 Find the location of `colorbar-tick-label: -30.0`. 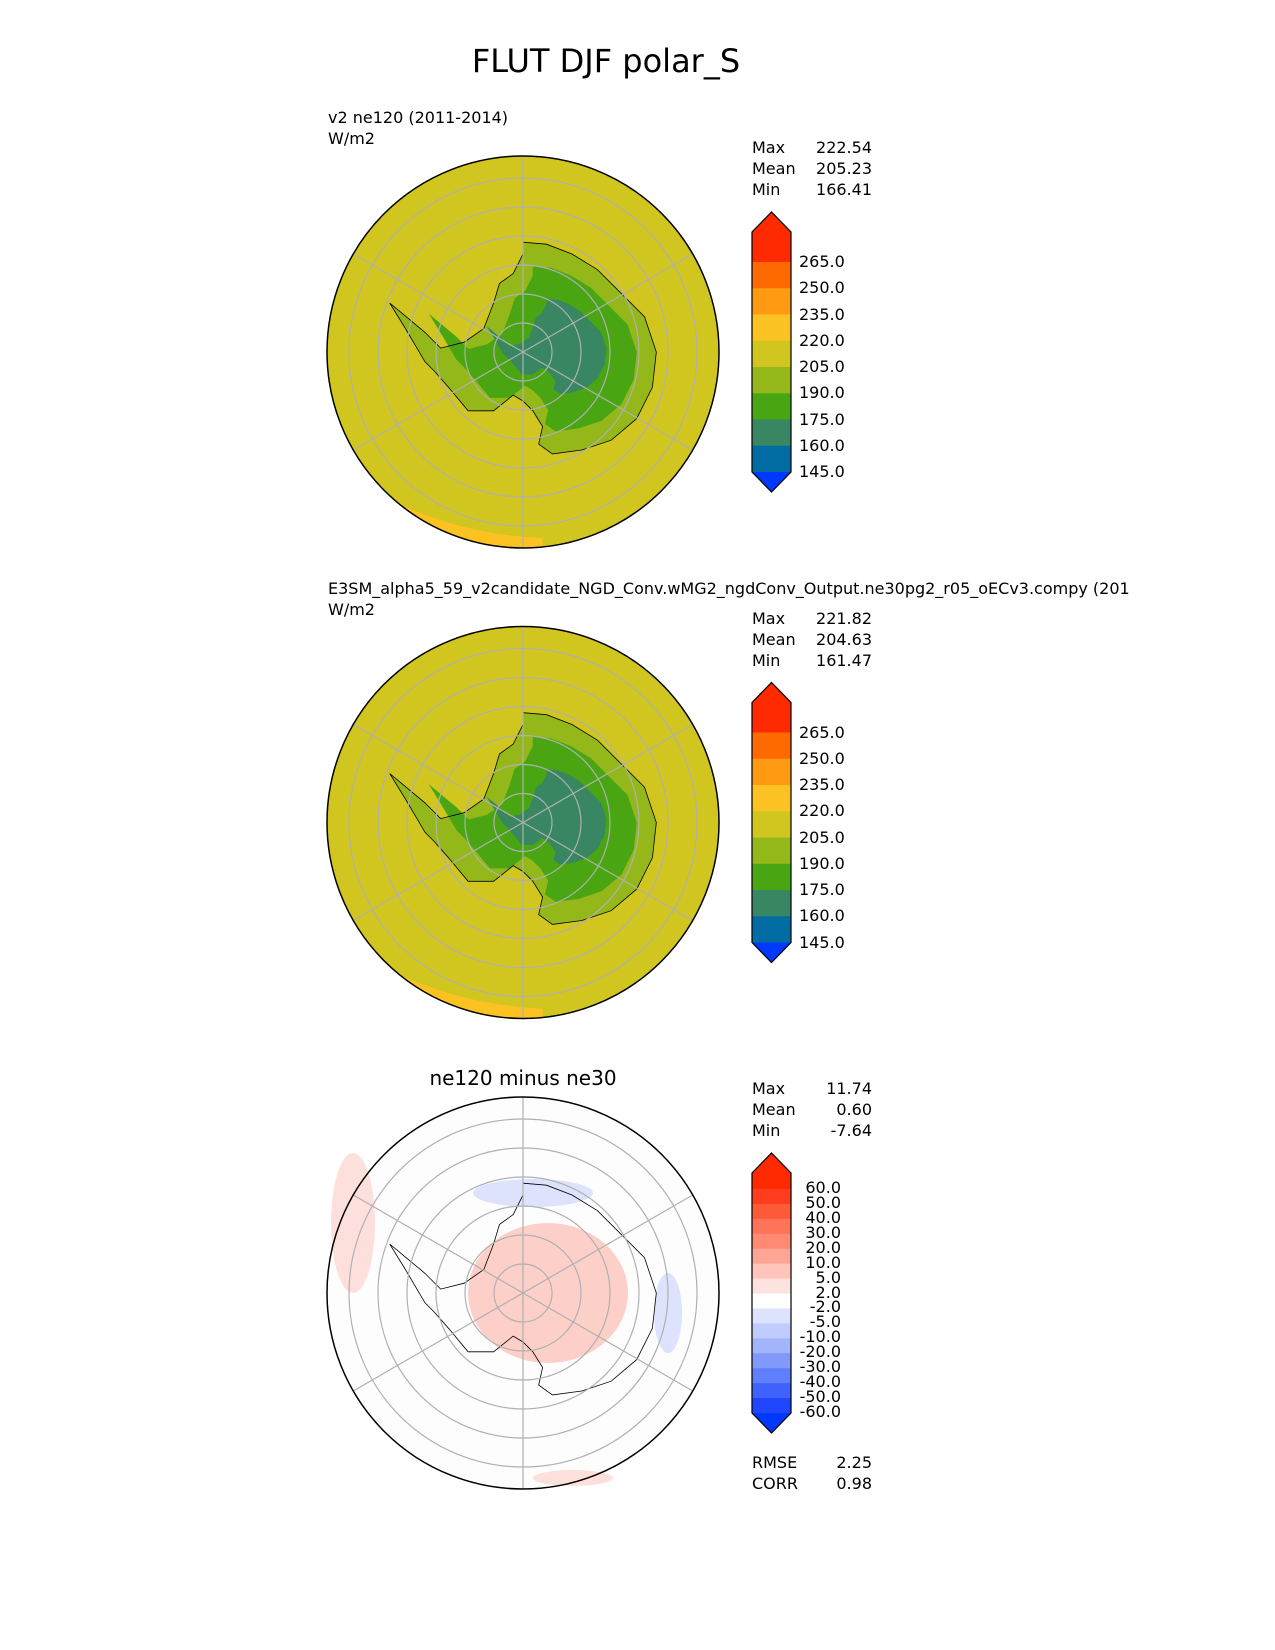

colorbar-tick-label: -30.0 is located at coordinates (820, 1367).